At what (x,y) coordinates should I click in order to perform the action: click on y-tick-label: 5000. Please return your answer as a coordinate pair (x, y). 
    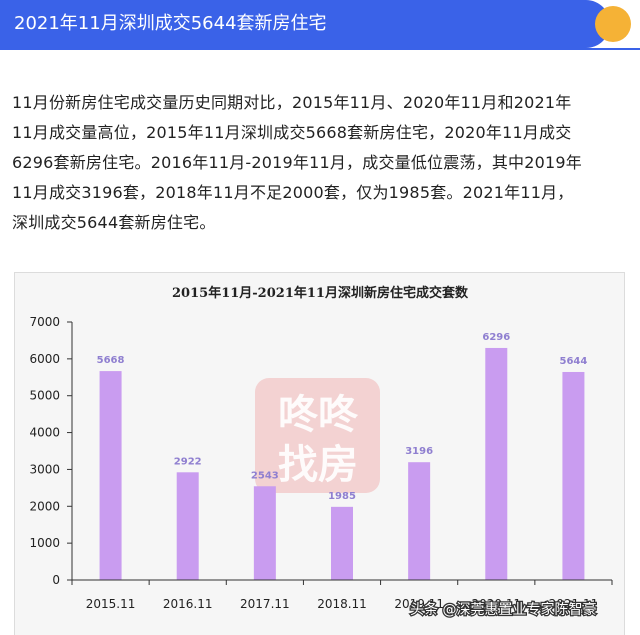
    Looking at the image, I should click on (44, 396).